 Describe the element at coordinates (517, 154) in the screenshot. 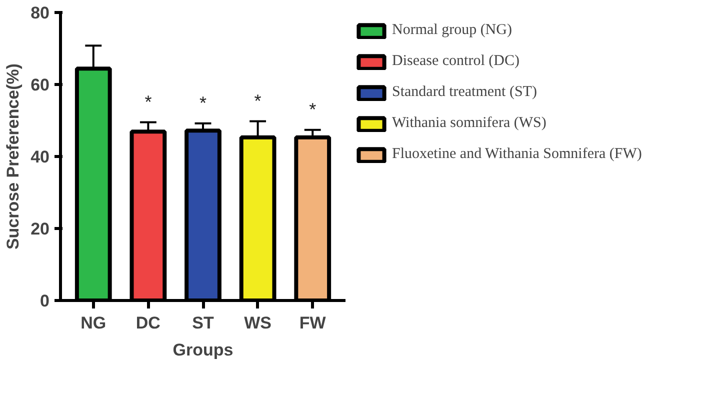

I see `legend-label: Fluoxetine and Withania Somnifera (FW)` at that location.